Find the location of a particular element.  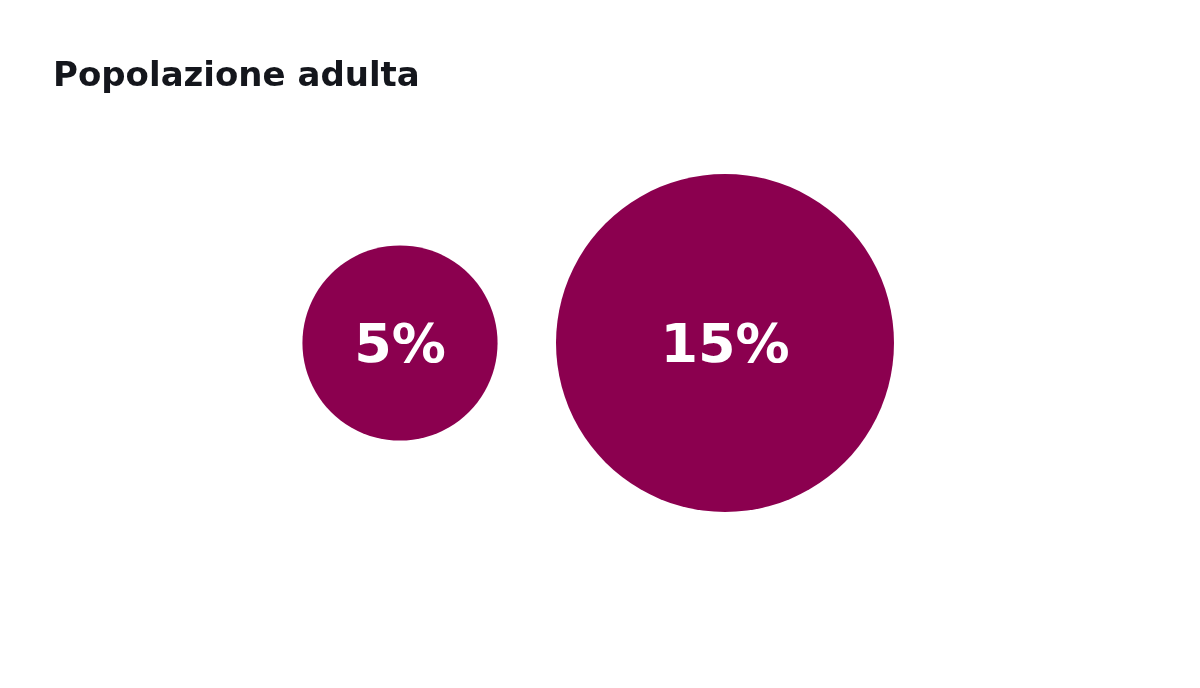

text: Popolazione adulta is located at coordinates (236, 74).